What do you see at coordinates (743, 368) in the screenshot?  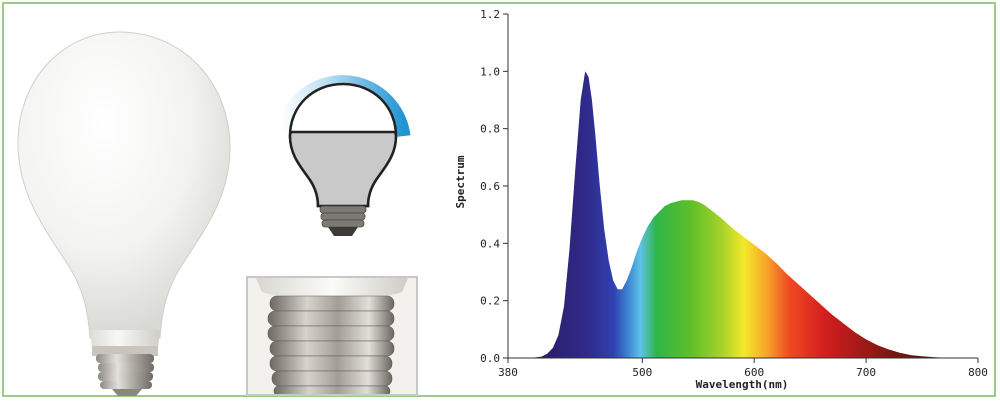 I see `x-ticks: 380 500 600 700 800` at bounding box center [743, 368].